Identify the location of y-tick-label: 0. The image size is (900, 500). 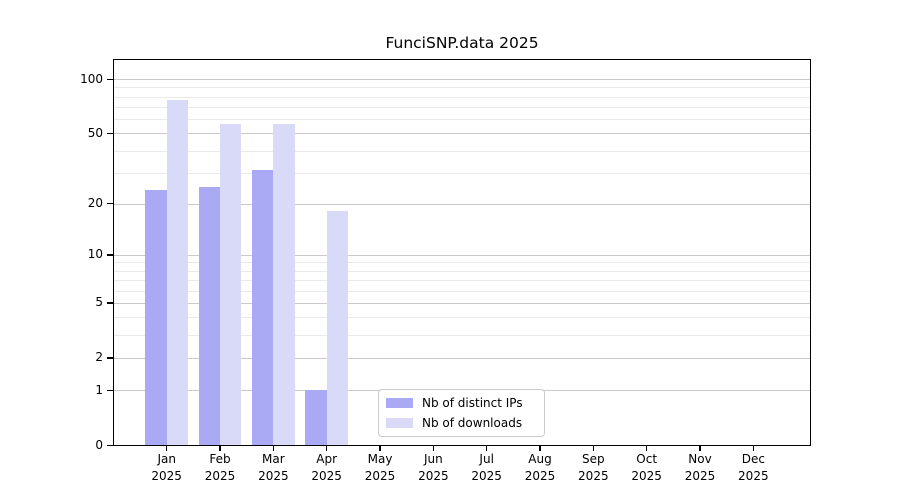
(99, 444).